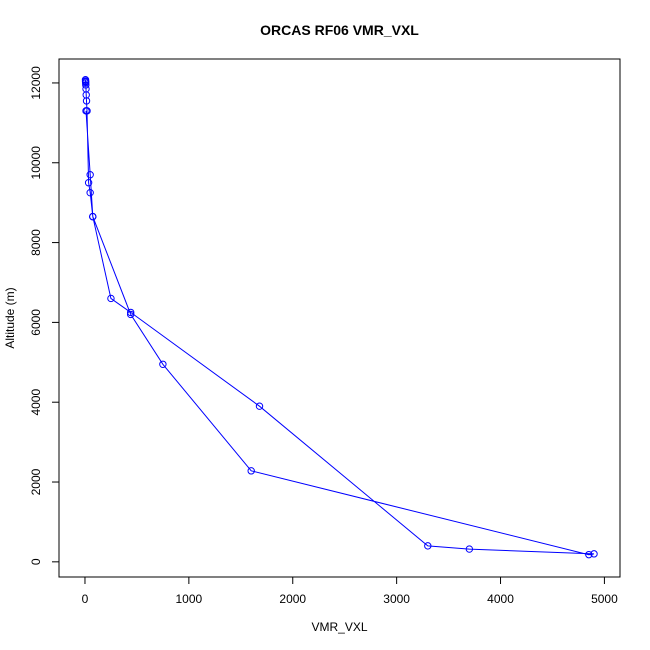 Image resolution: width=650 pixels, height=650 pixels. I want to click on y-tick-label: 8000, so click(36, 242).